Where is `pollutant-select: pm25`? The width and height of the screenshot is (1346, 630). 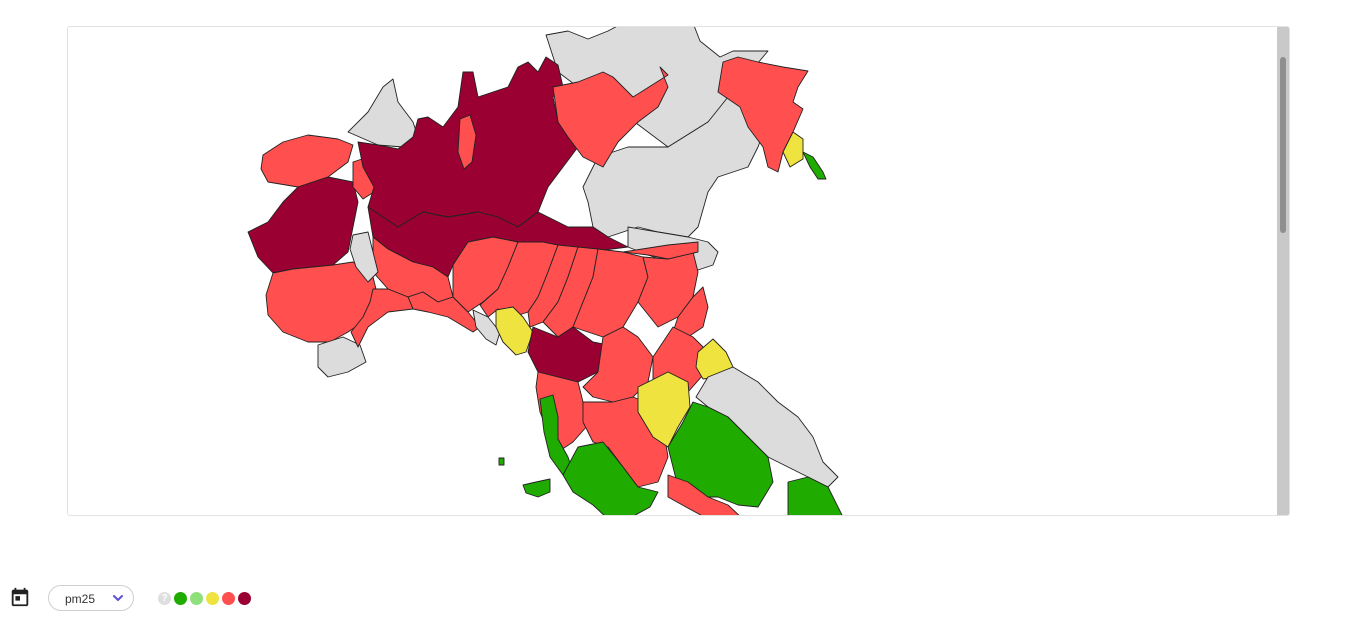
pollutant-select: pm25 is located at coordinates (91, 598).